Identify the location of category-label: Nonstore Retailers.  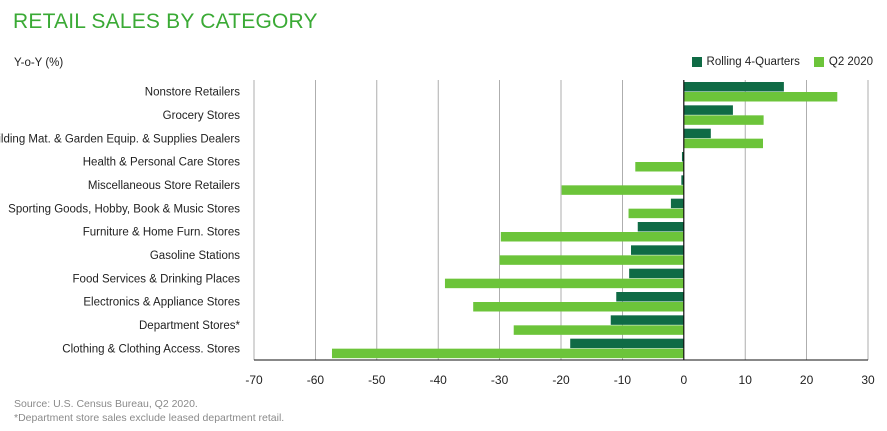
(192, 93).